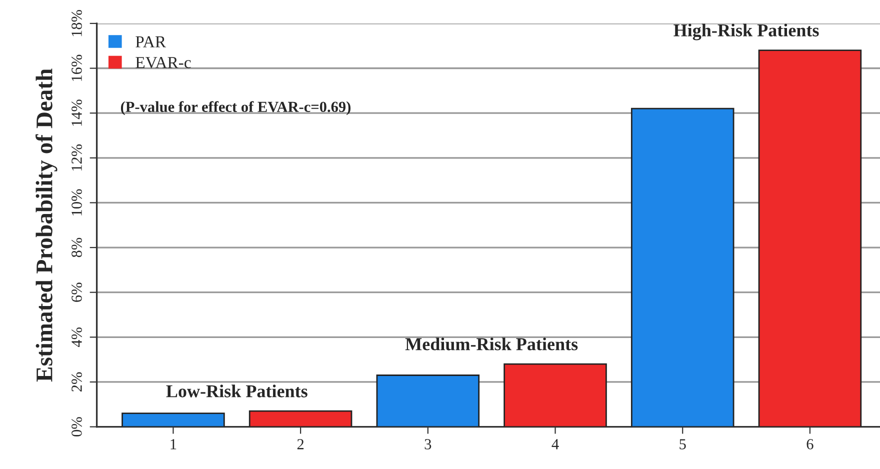  What do you see at coordinates (683, 444) in the screenshot?
I see `x-tick-label: 5` at bounding box center [683, 444].